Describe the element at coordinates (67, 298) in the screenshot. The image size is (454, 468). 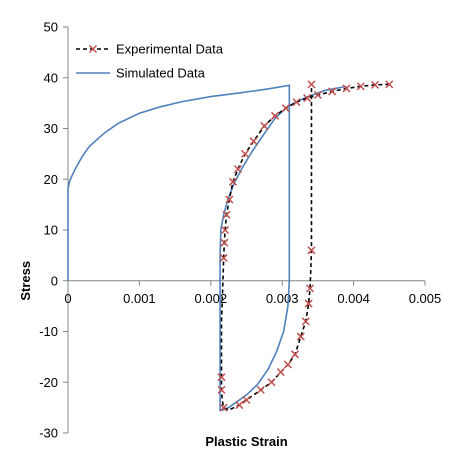
I see `x-tick-label: 0` at that location.